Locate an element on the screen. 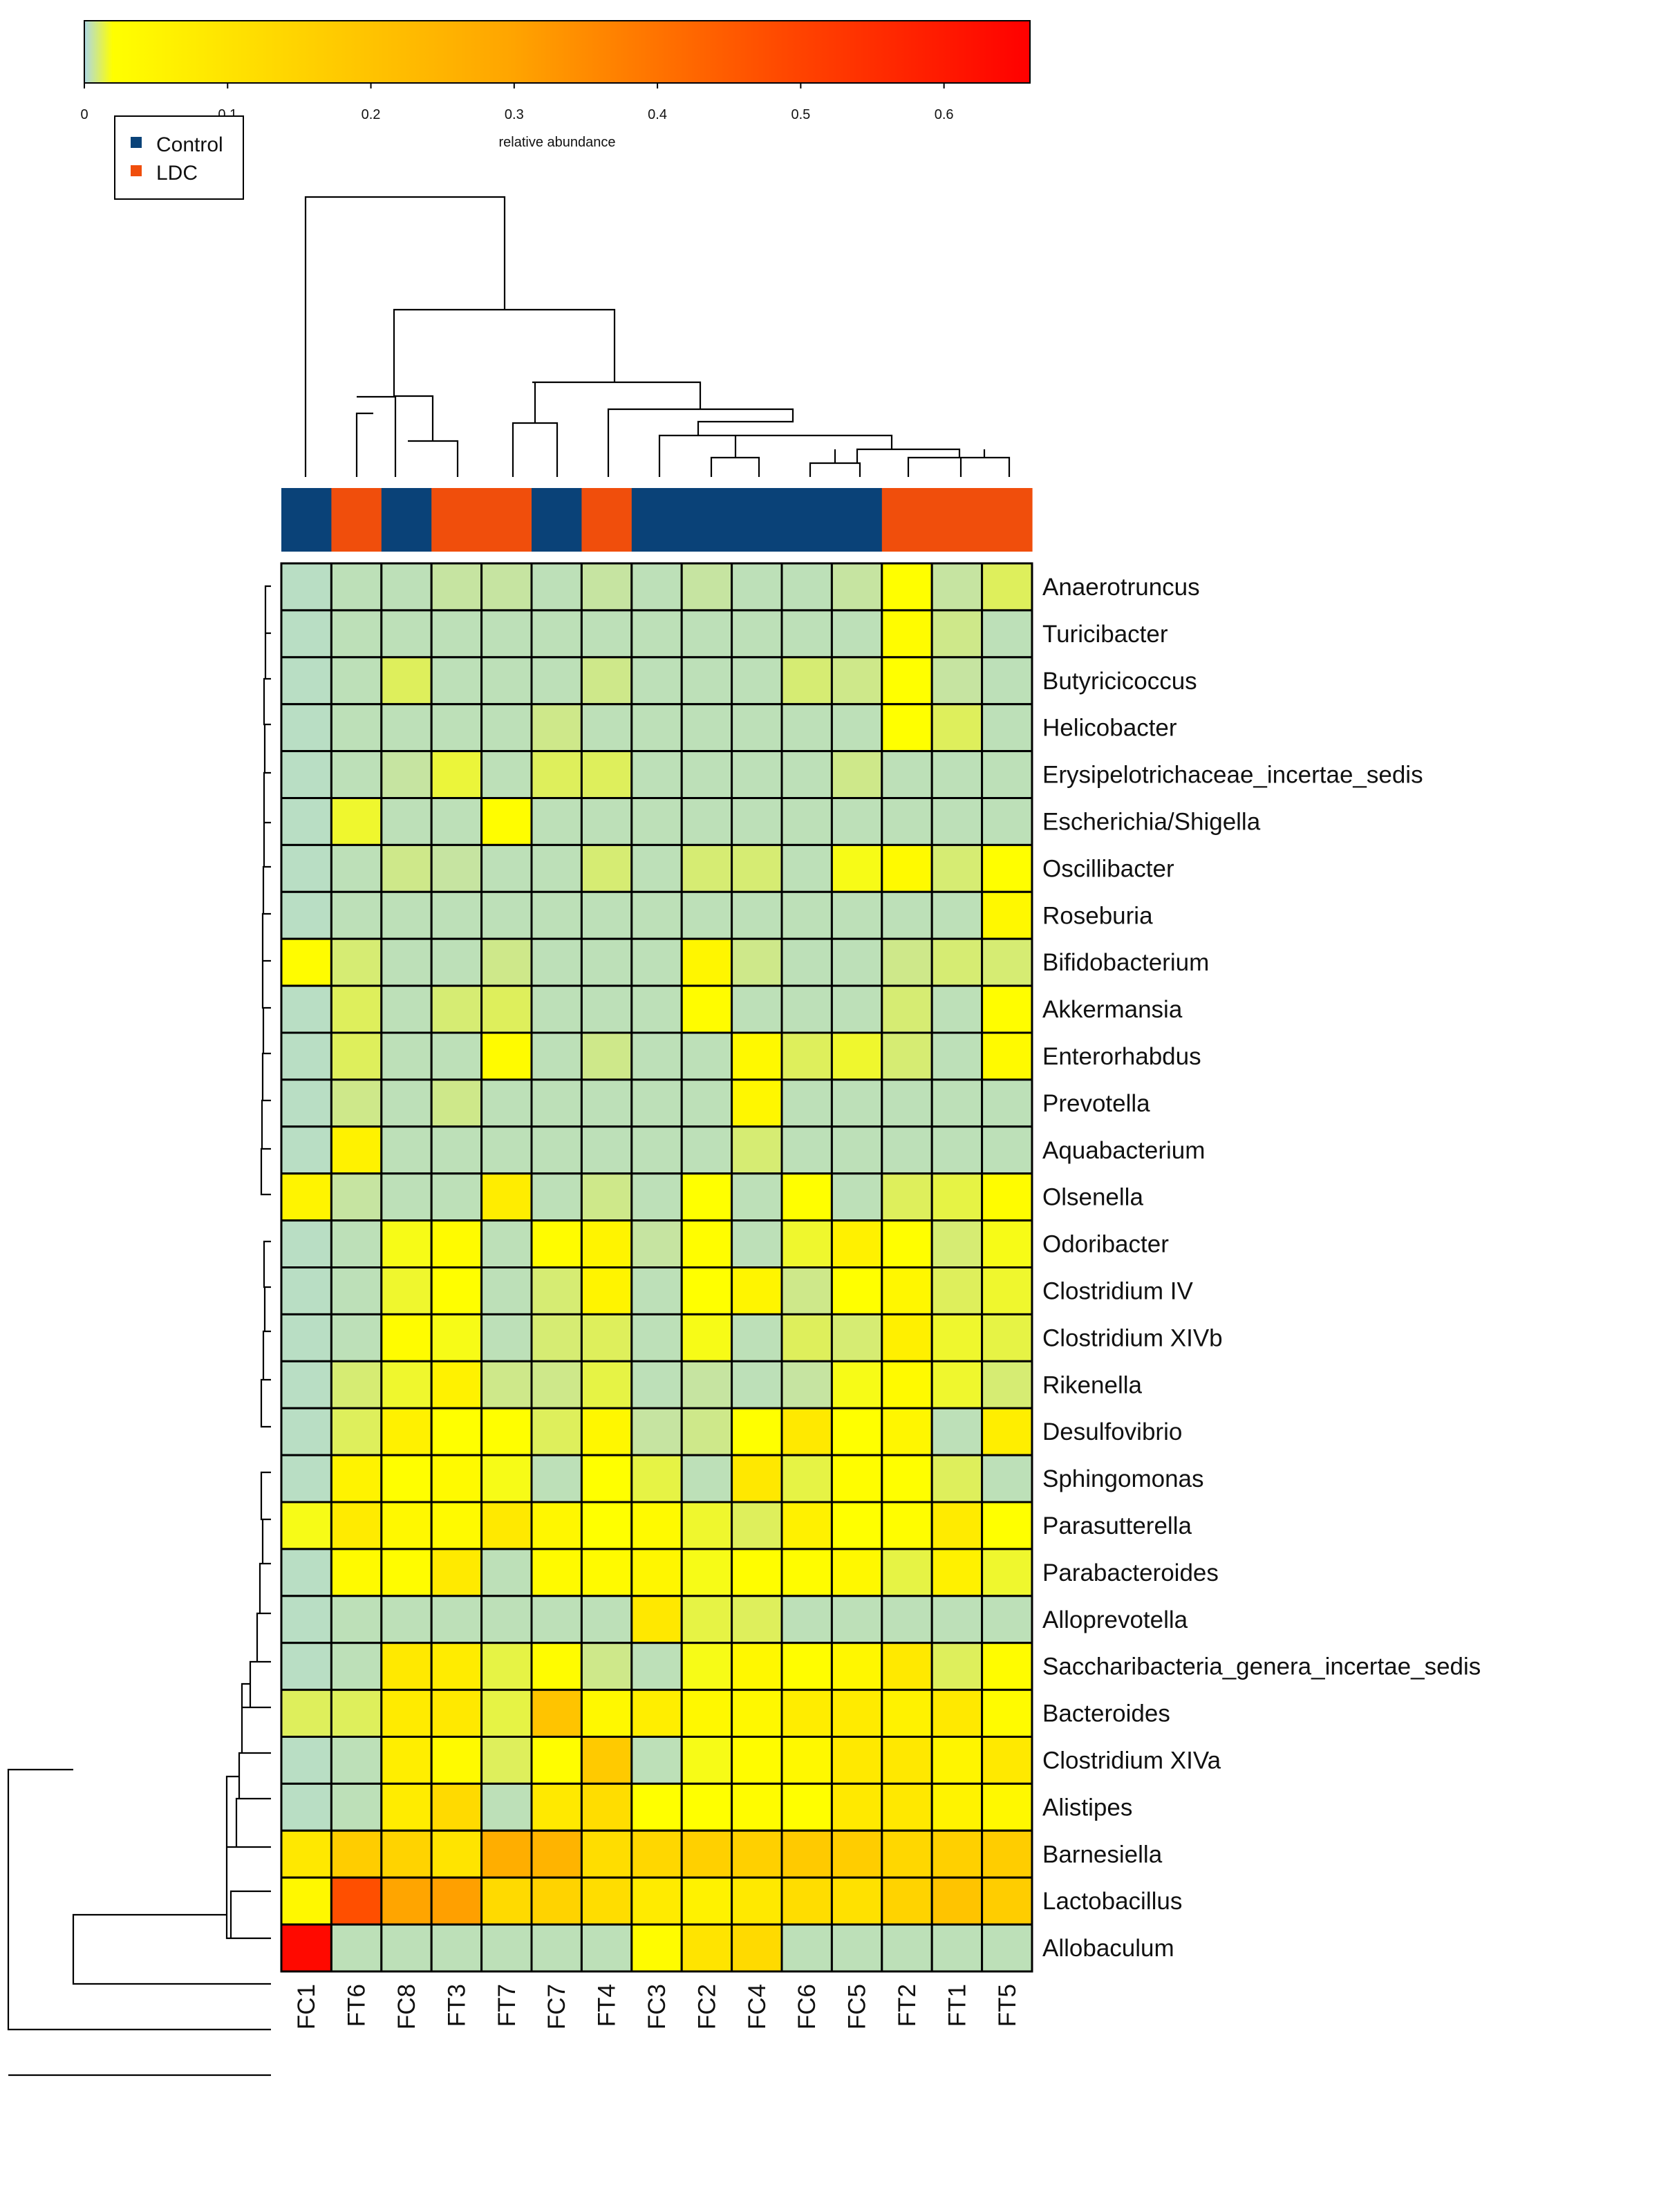  row-label-clostridium-iv: Clostridium IV is located at coordinates (1117, 1290).